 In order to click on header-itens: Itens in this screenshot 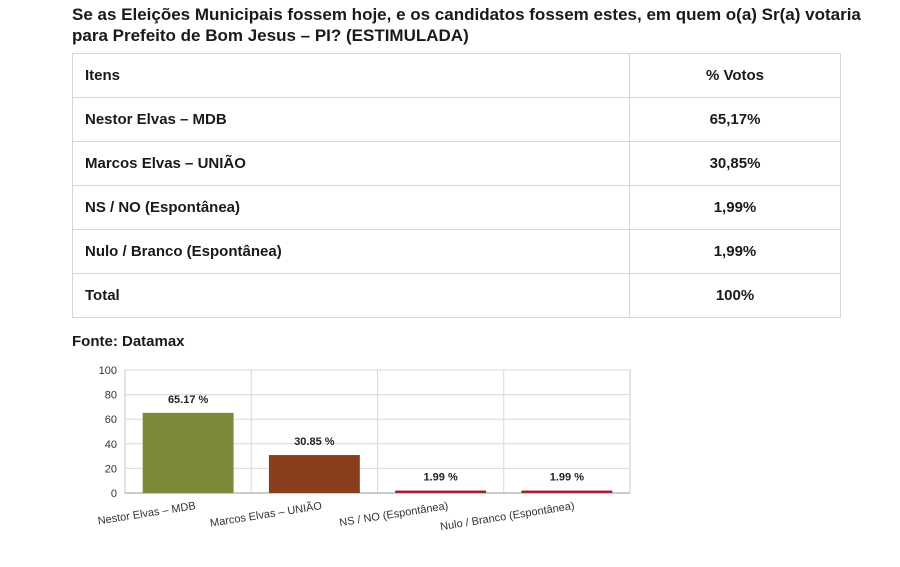, I will do `click(351, 75)`.